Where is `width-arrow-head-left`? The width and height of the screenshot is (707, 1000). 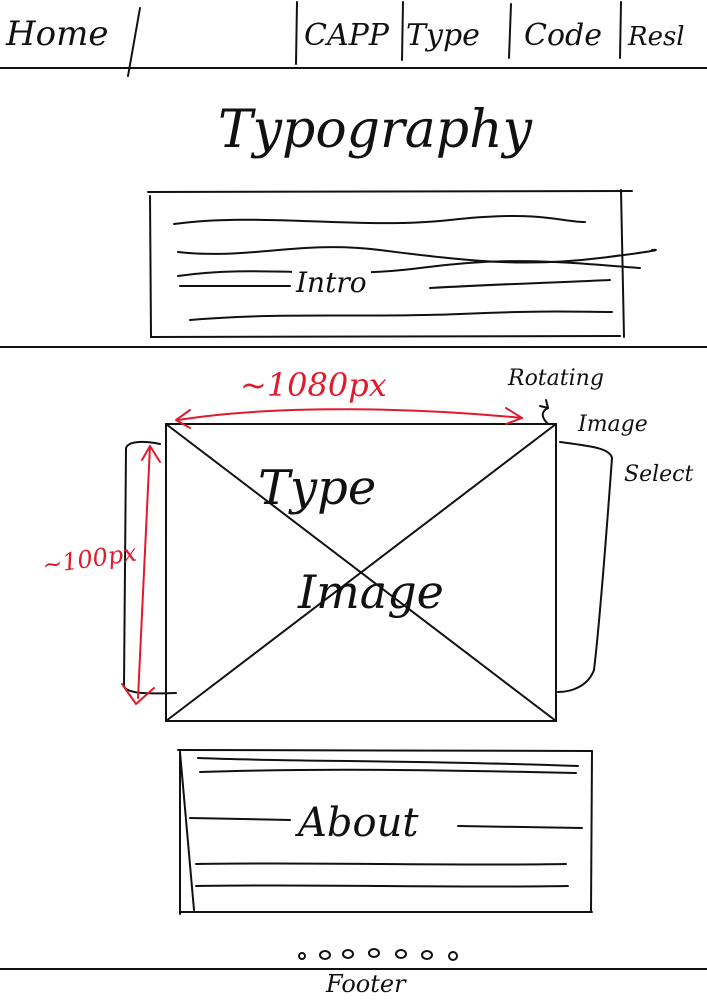 width-arrow-head-left is located at coordinates (183, 419).